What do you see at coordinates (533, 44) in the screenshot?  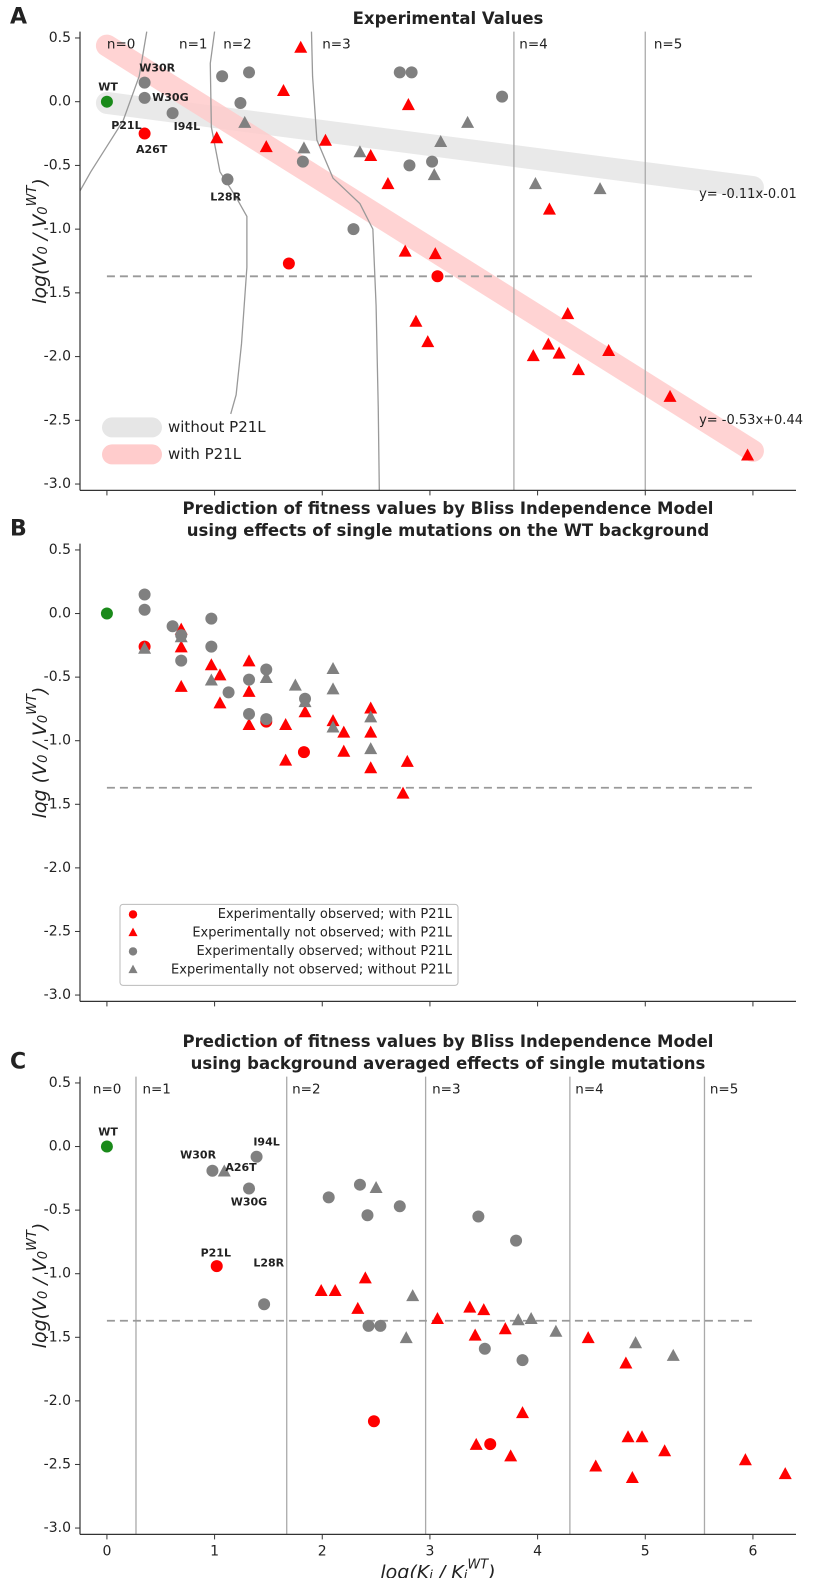 I see `region-label: n=4` at bounding box center [533, 44].